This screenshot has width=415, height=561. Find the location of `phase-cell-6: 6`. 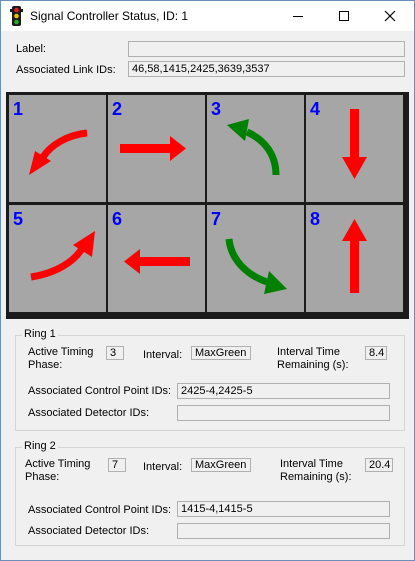

phase-cell-6: 6 is located at coordinates (156, 258).